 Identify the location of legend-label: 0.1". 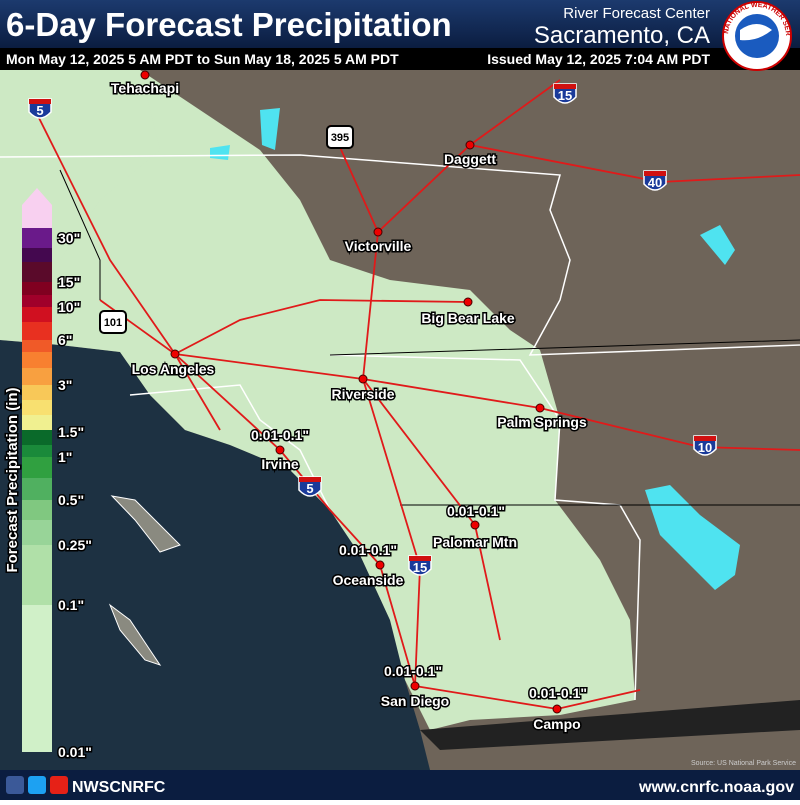
(71, 605).